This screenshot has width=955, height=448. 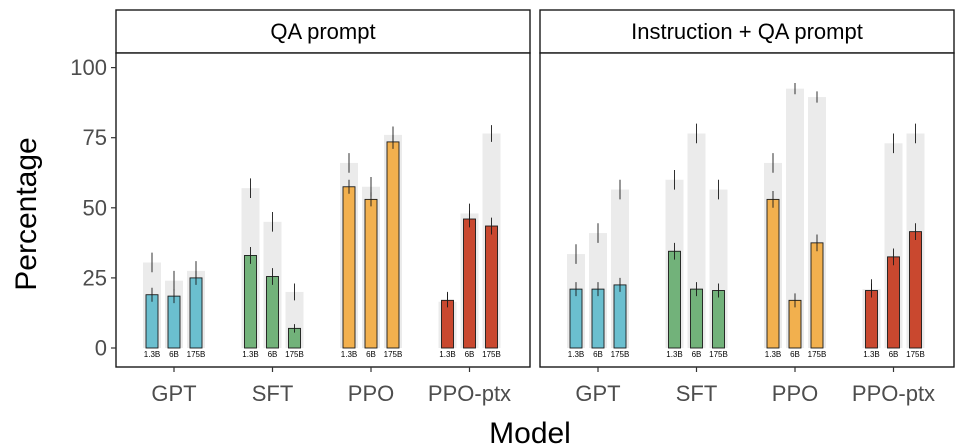 I want to click on background-bar, so click(x=795, y=218).